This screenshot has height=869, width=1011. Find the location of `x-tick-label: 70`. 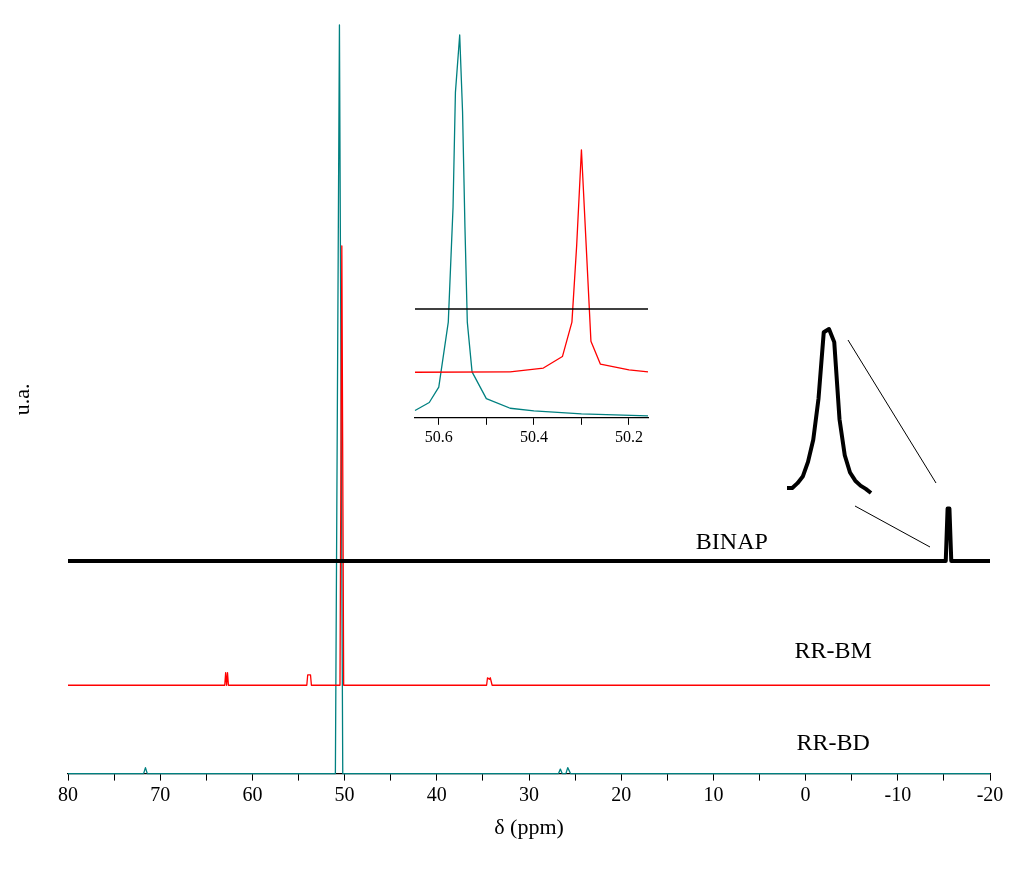

x-tick-label: 70 is located at coordinates (160, 793).